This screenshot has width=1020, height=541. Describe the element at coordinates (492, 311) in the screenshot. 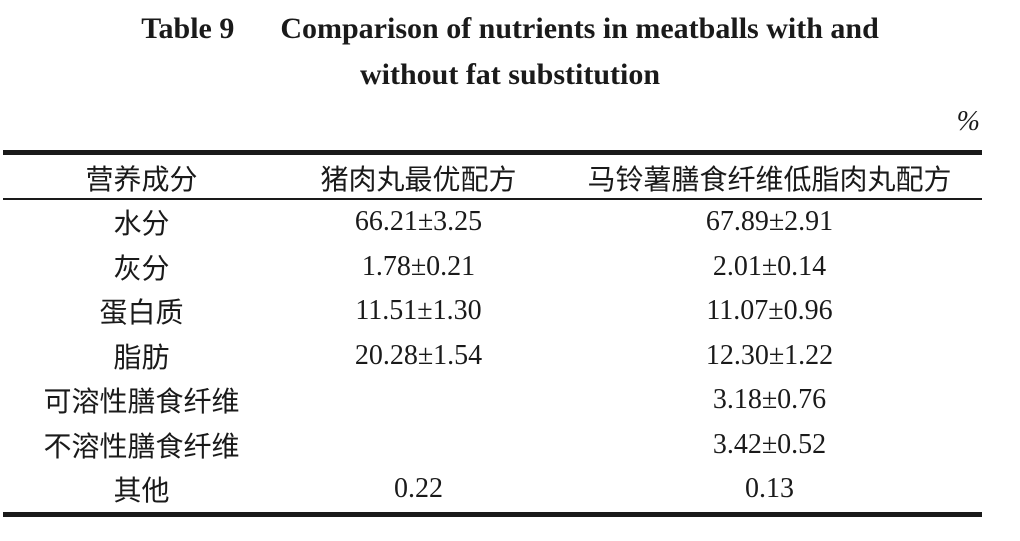

I see `table-row: 蛋白质 11.51±1.30 11.07±0.96` at that location.